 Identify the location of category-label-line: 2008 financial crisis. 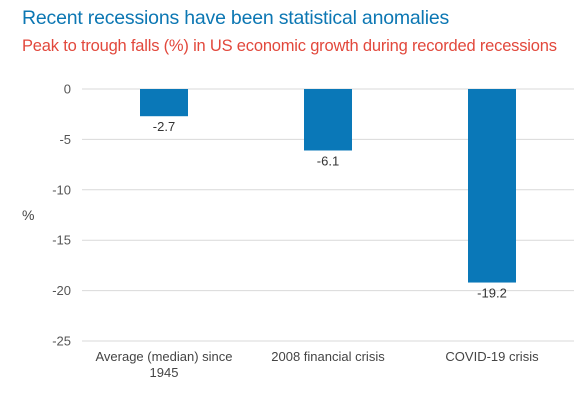
(328, 356).